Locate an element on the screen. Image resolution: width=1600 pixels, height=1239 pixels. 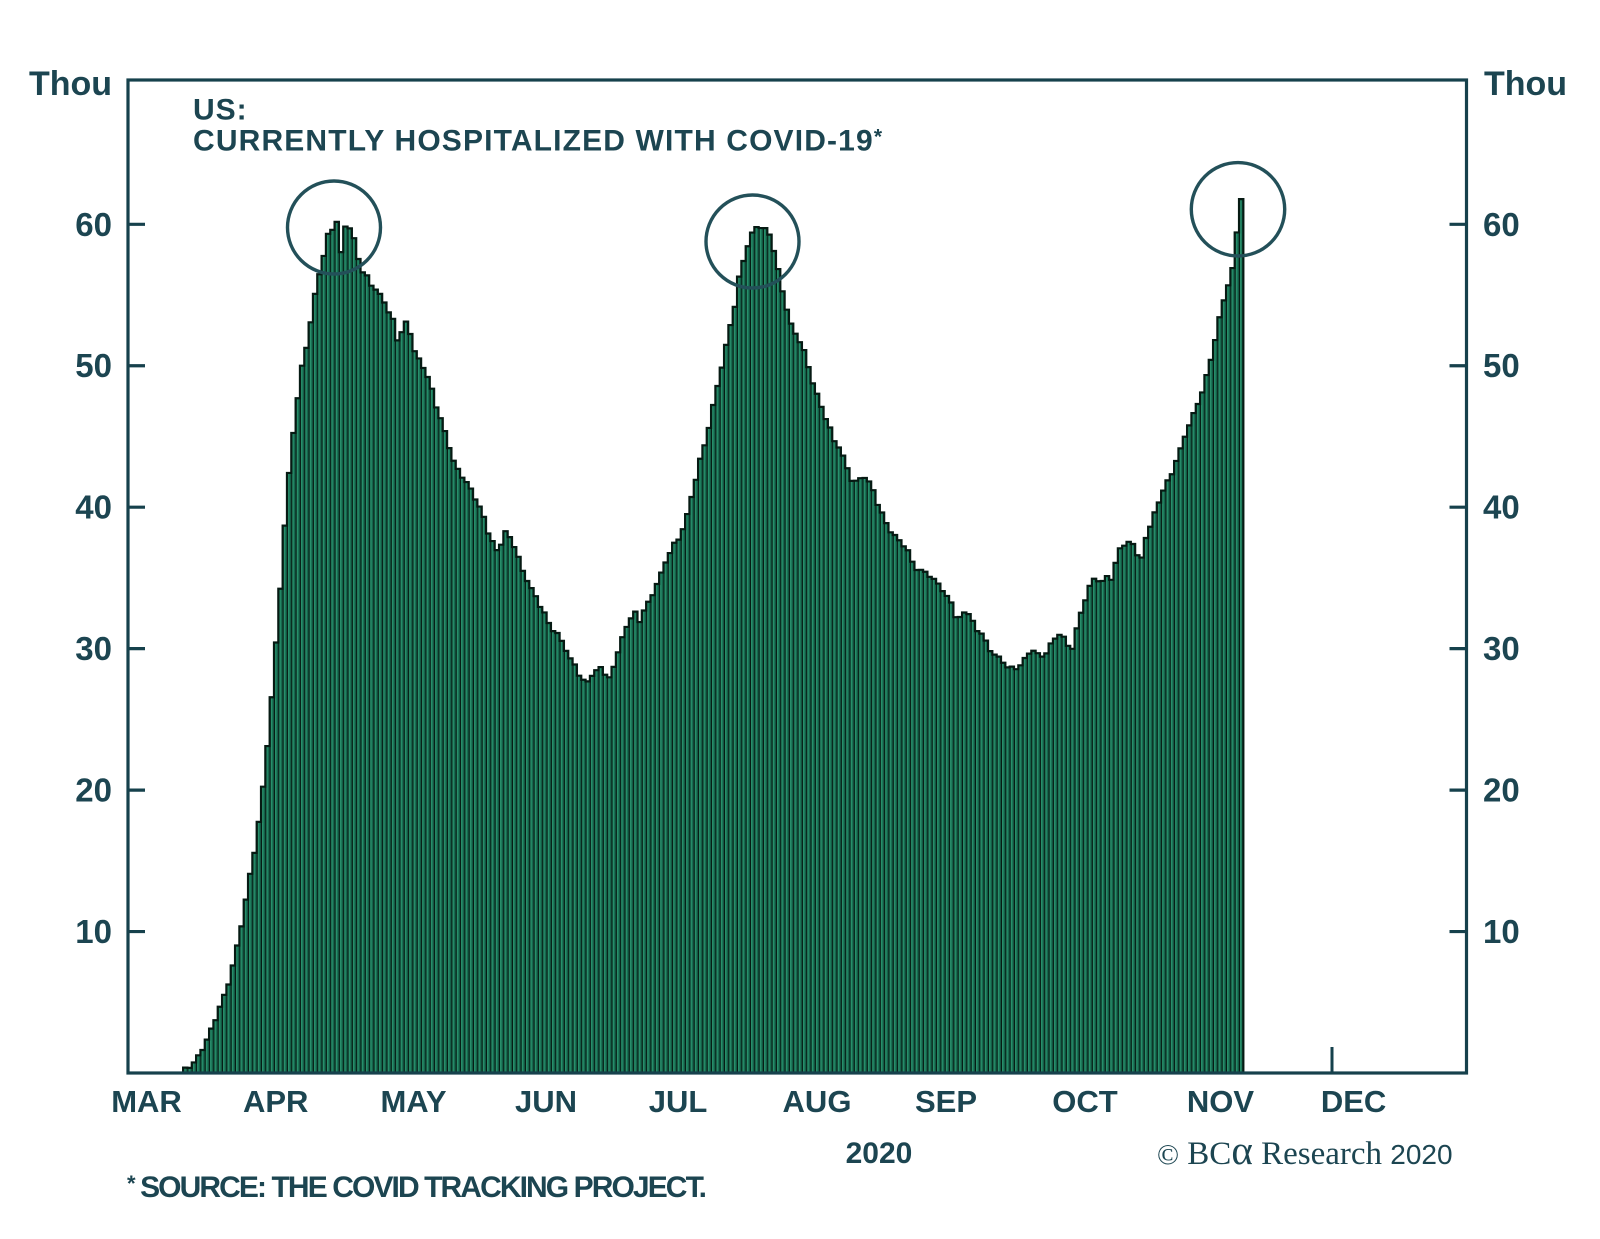
svg-text: APR is located at coordinates (275, 1101).